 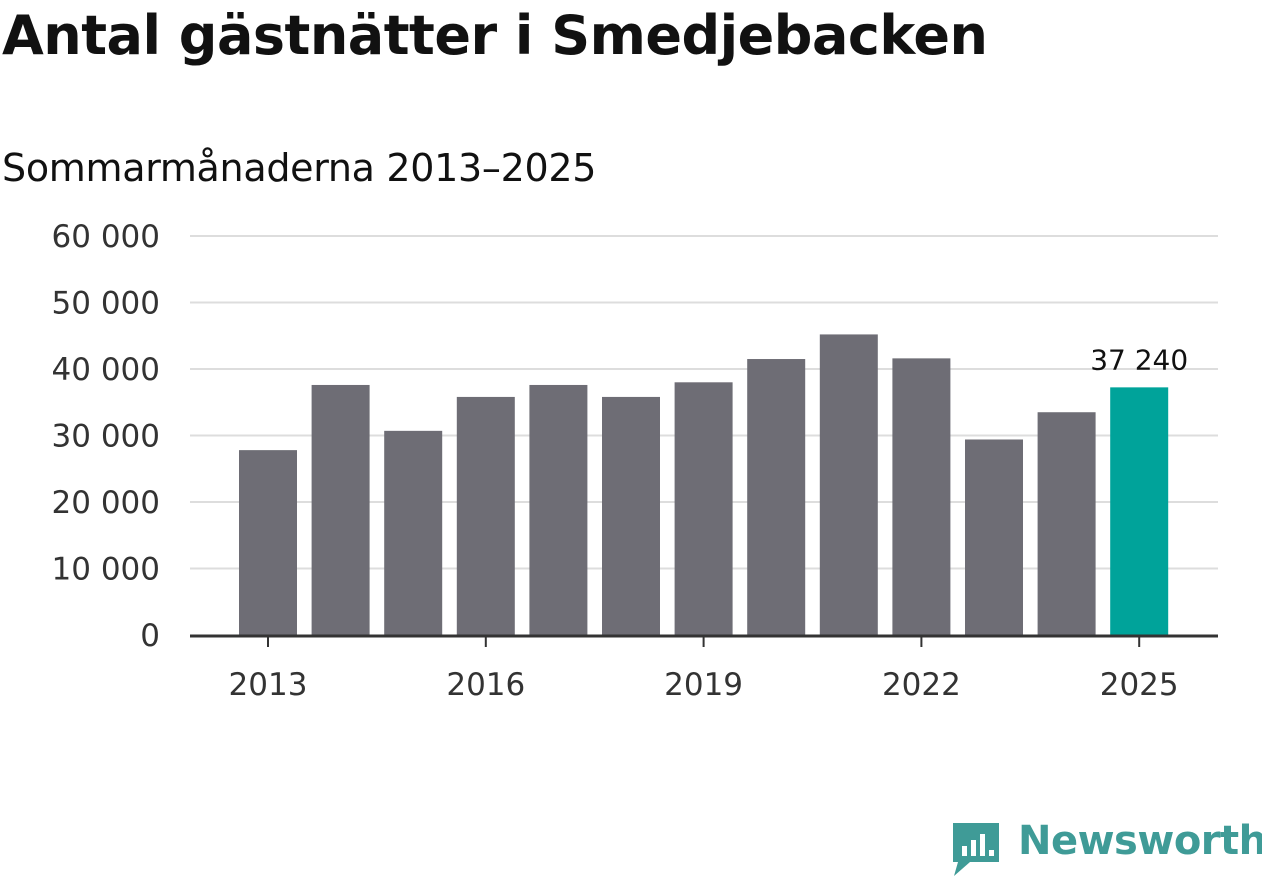 I want to click on y-tick-label: 20 000, so click(x=106, y=503).